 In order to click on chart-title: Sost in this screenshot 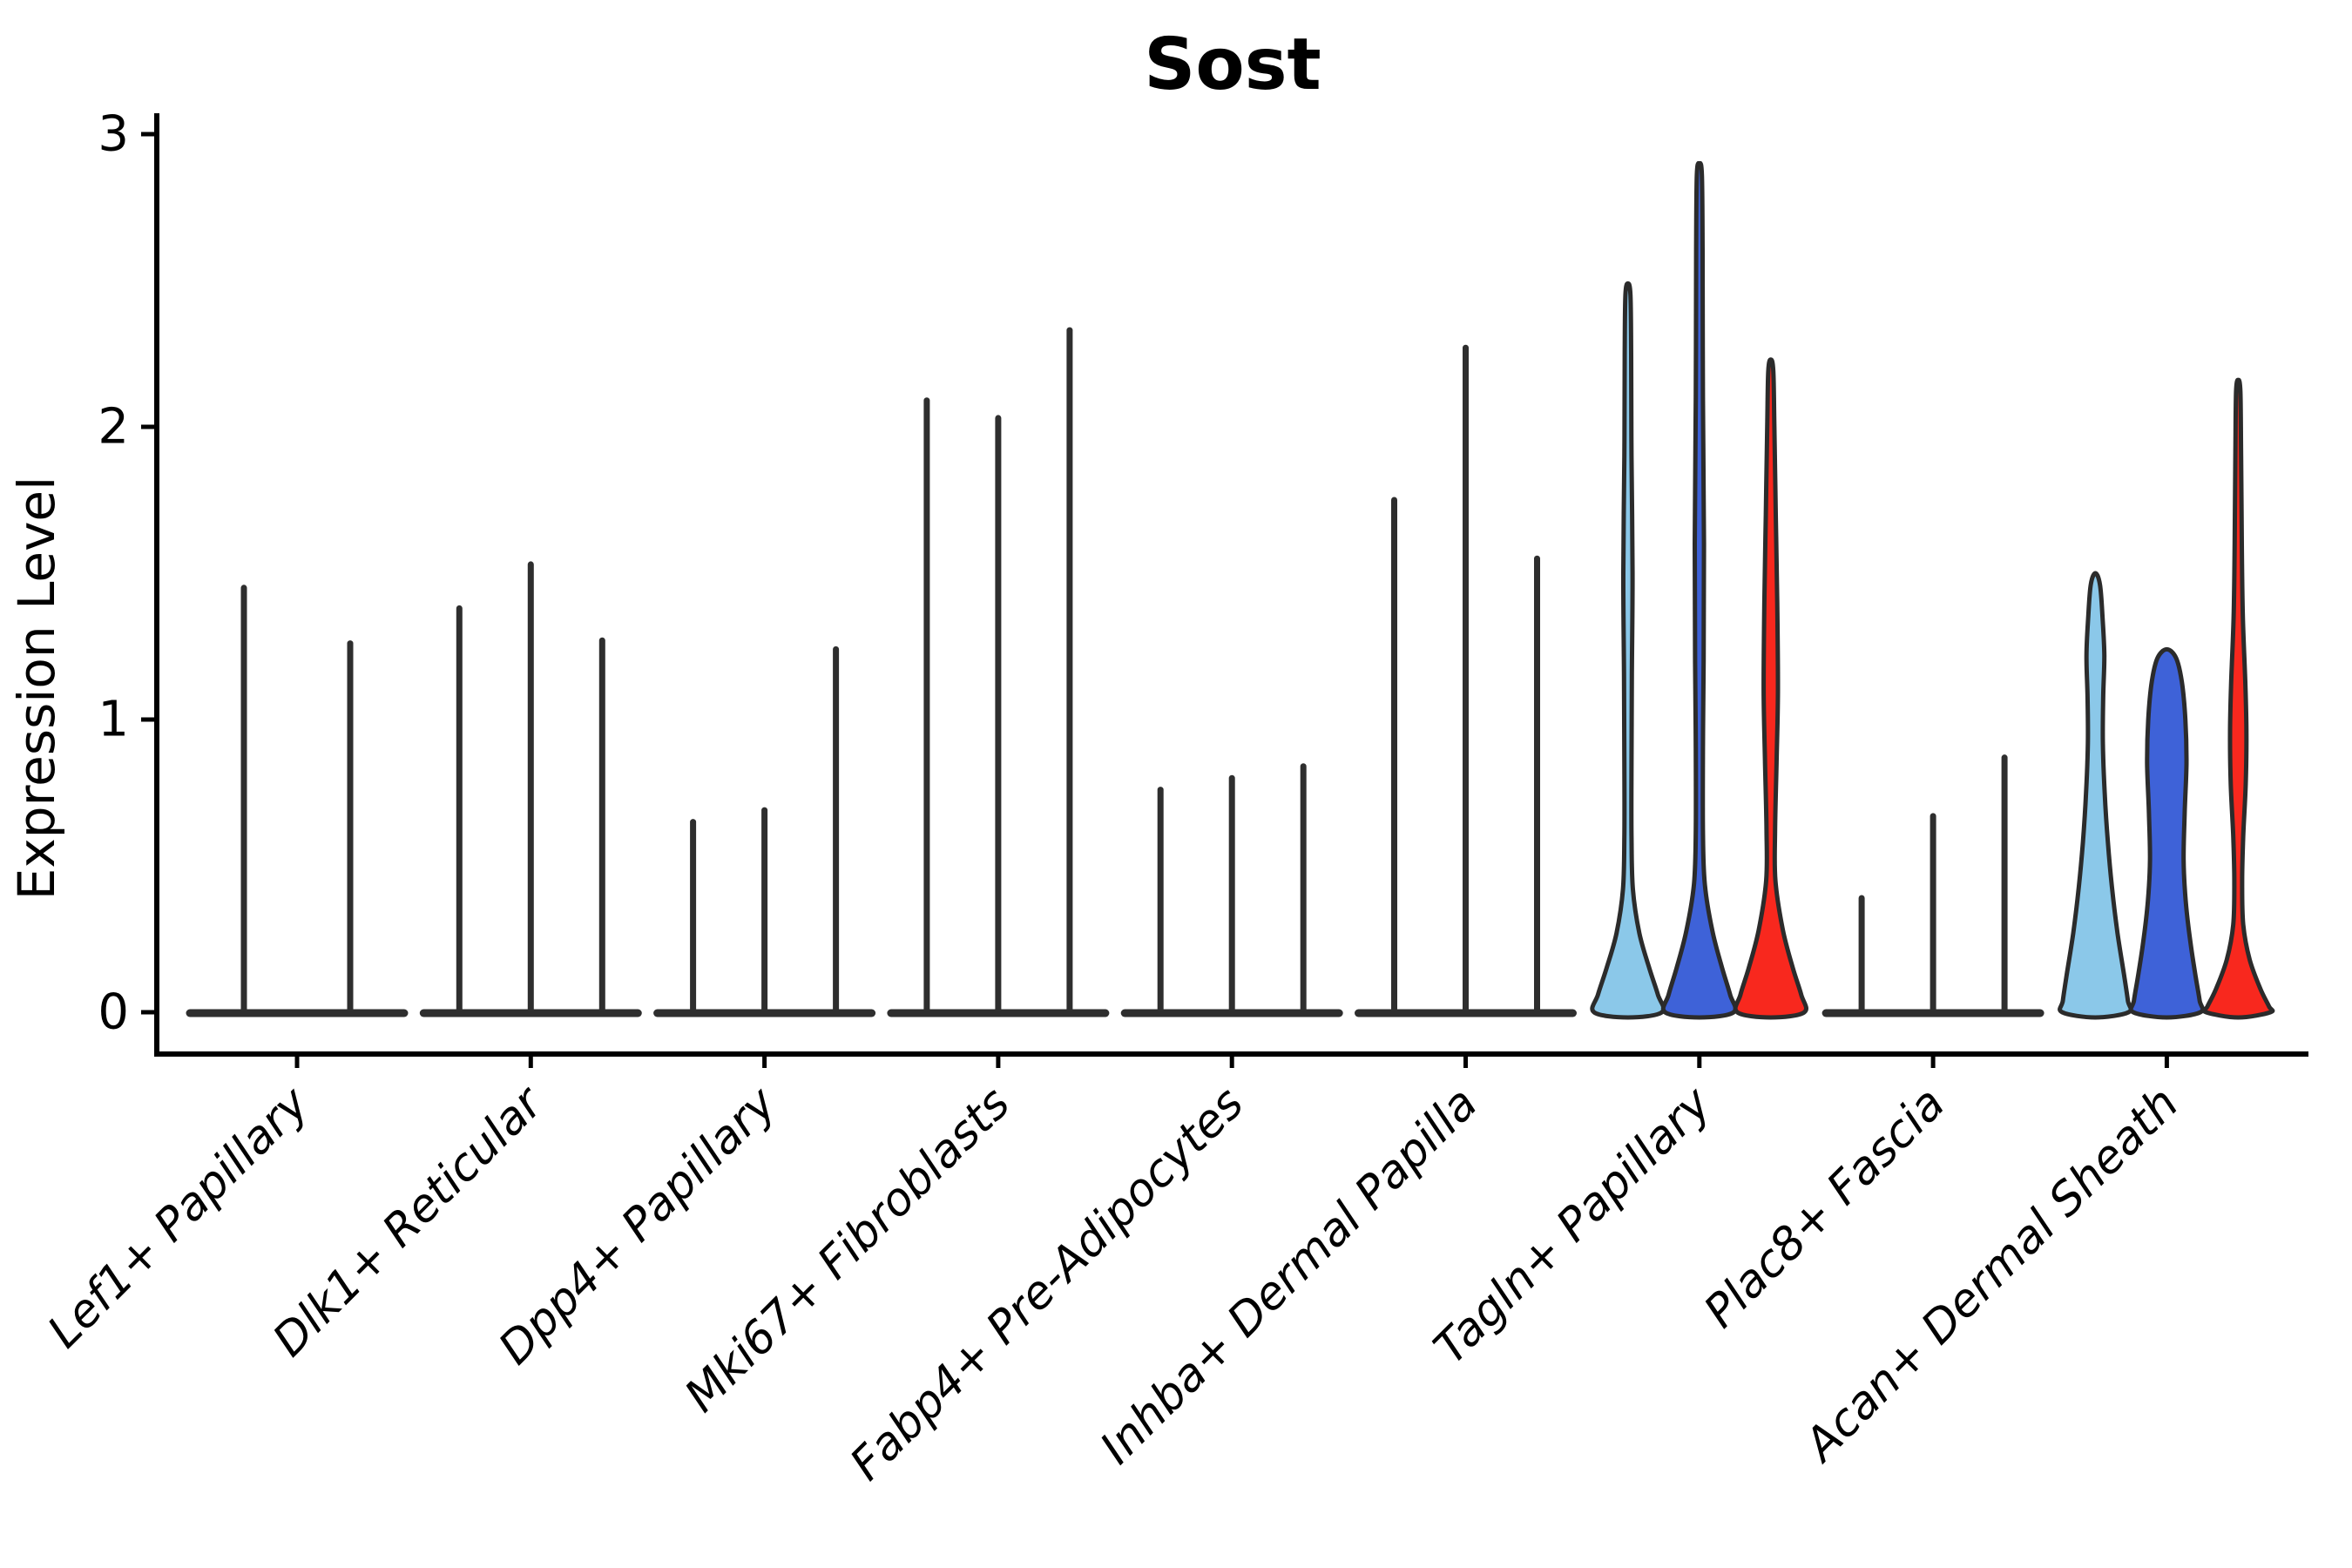, I will do `click(1232, 65)`.